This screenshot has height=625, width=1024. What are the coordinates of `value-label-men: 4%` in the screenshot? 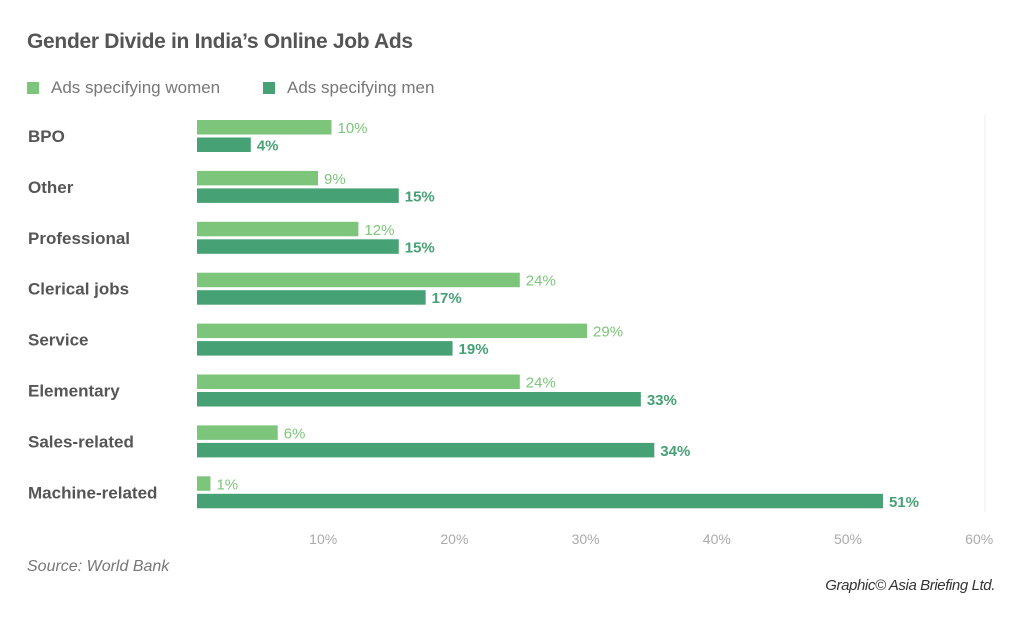 It's located at (268, 146).